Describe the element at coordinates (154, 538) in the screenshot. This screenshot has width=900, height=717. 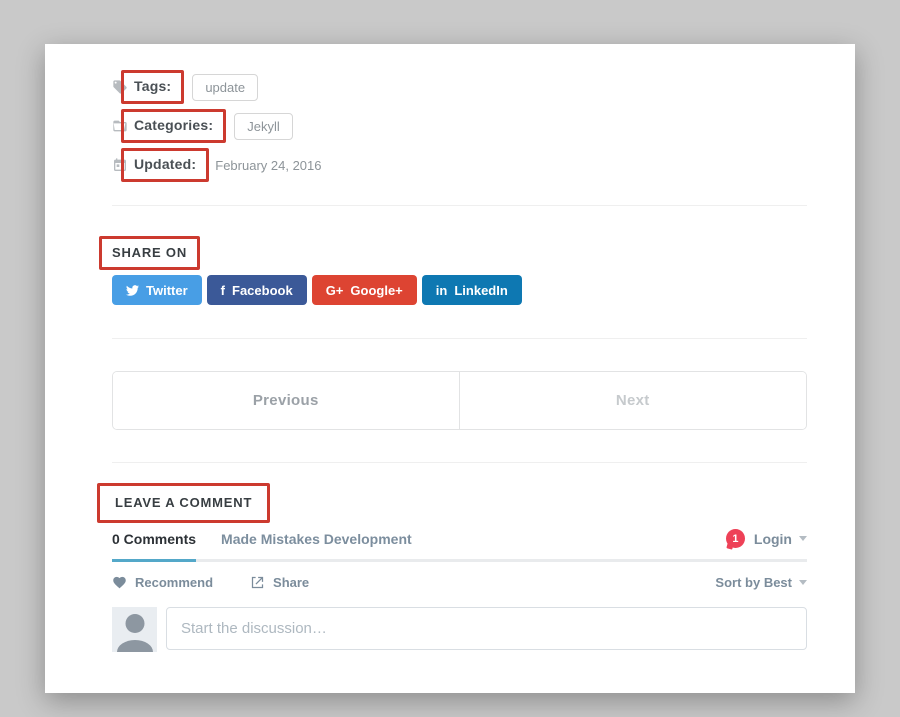
I see `comment-count: 0 Comments` at that location.